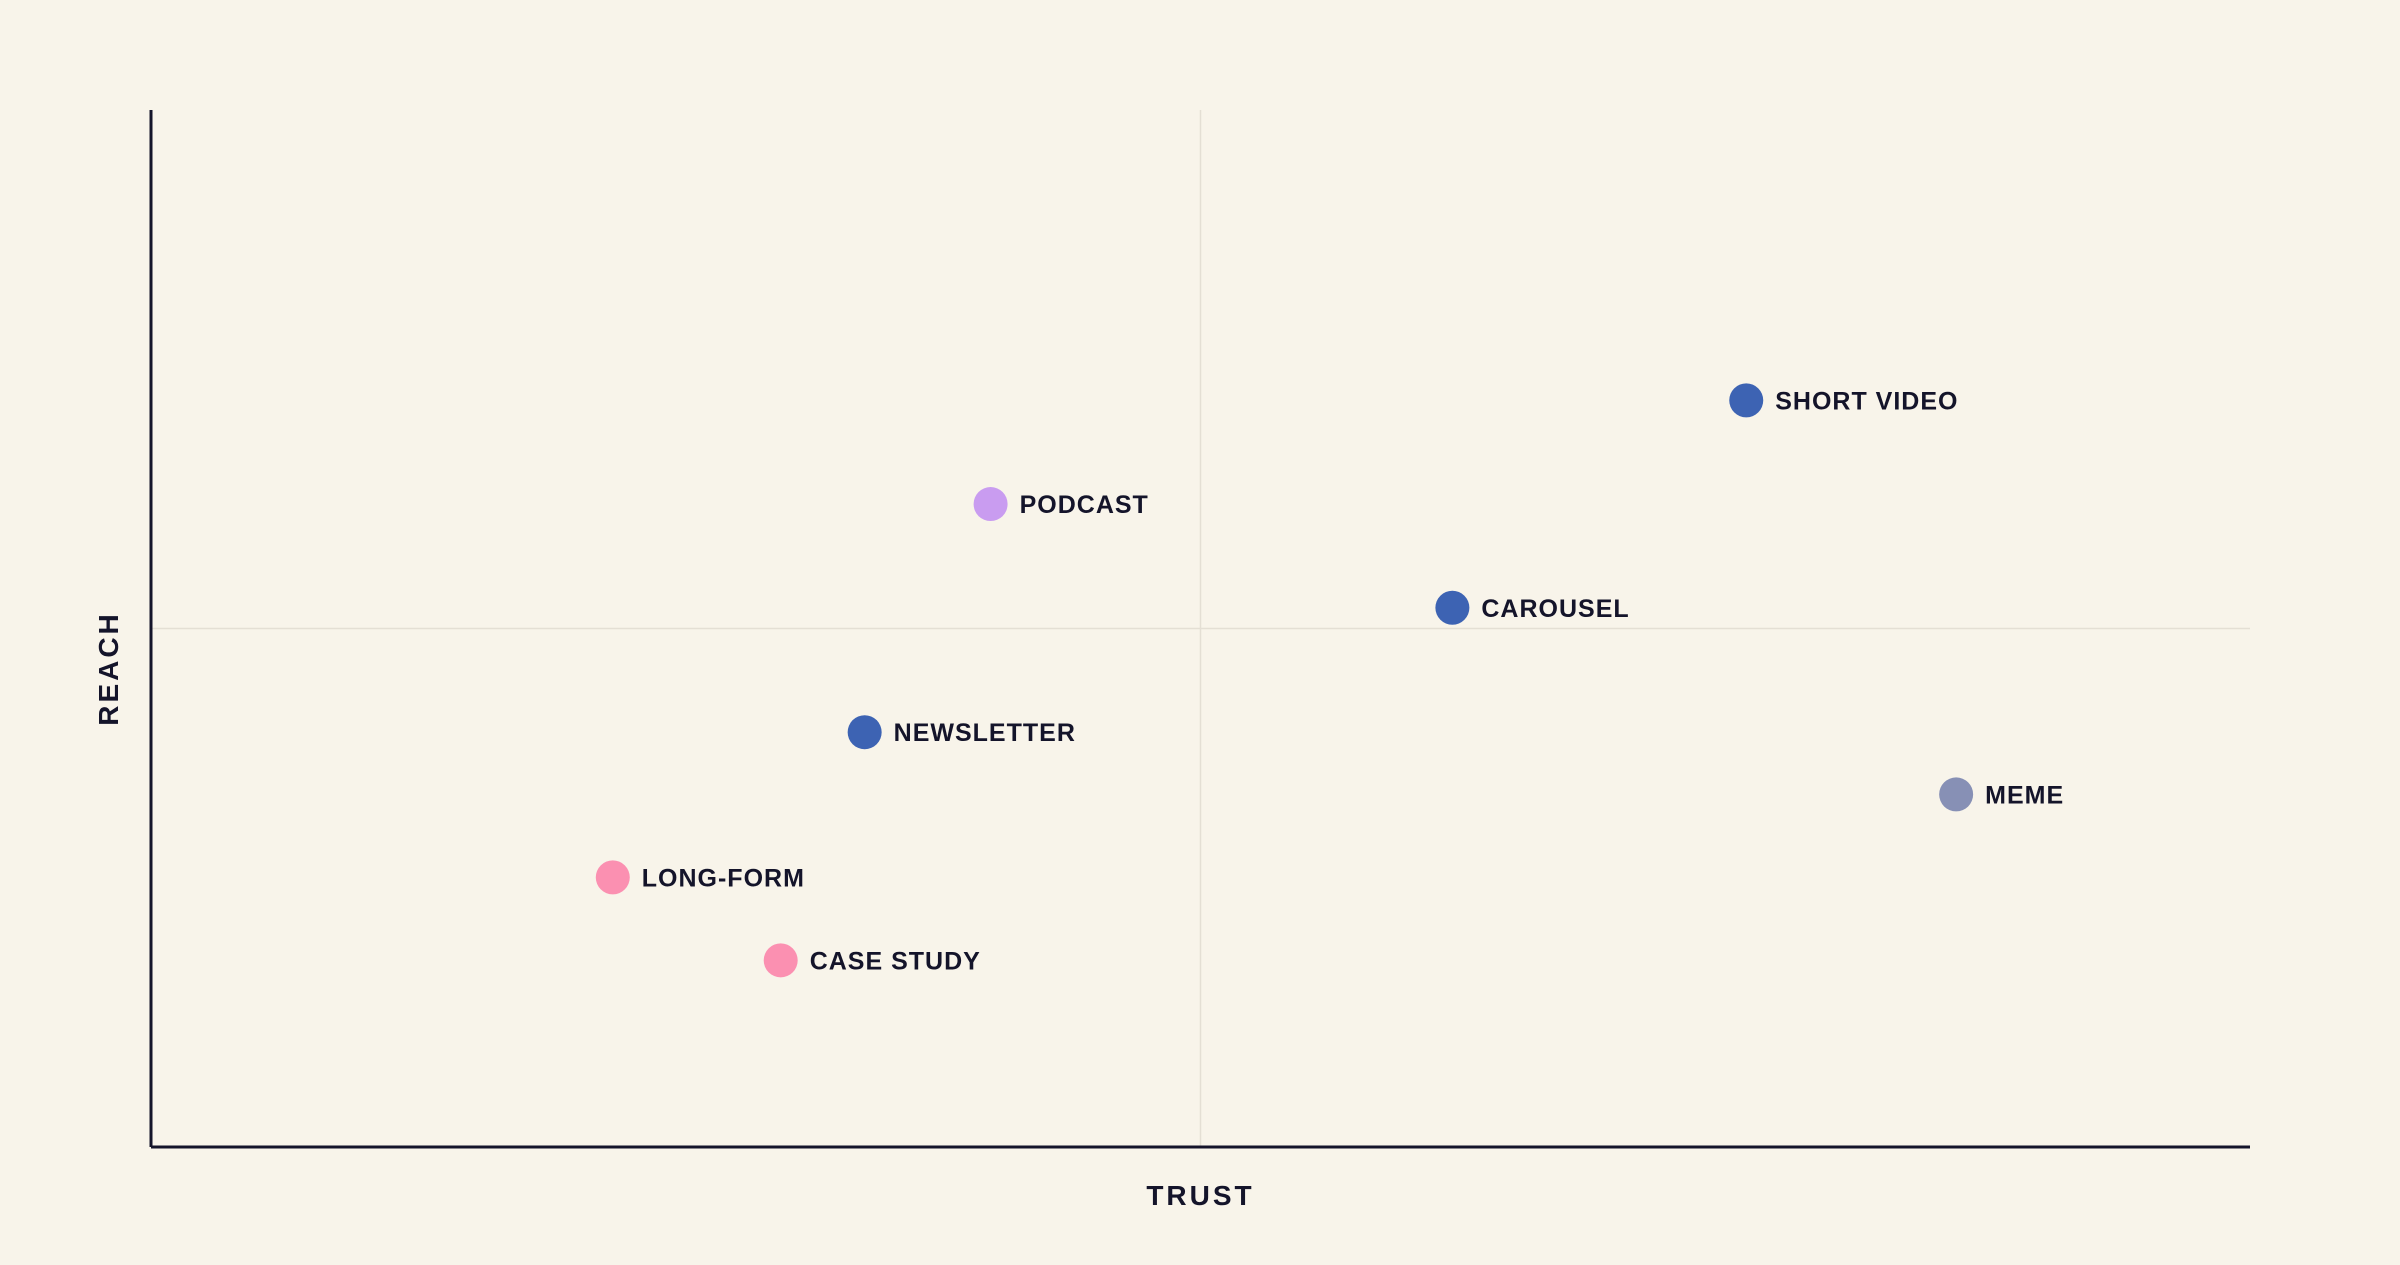  I want to click on data-point: CAROUSEL, so click(1532, 607).